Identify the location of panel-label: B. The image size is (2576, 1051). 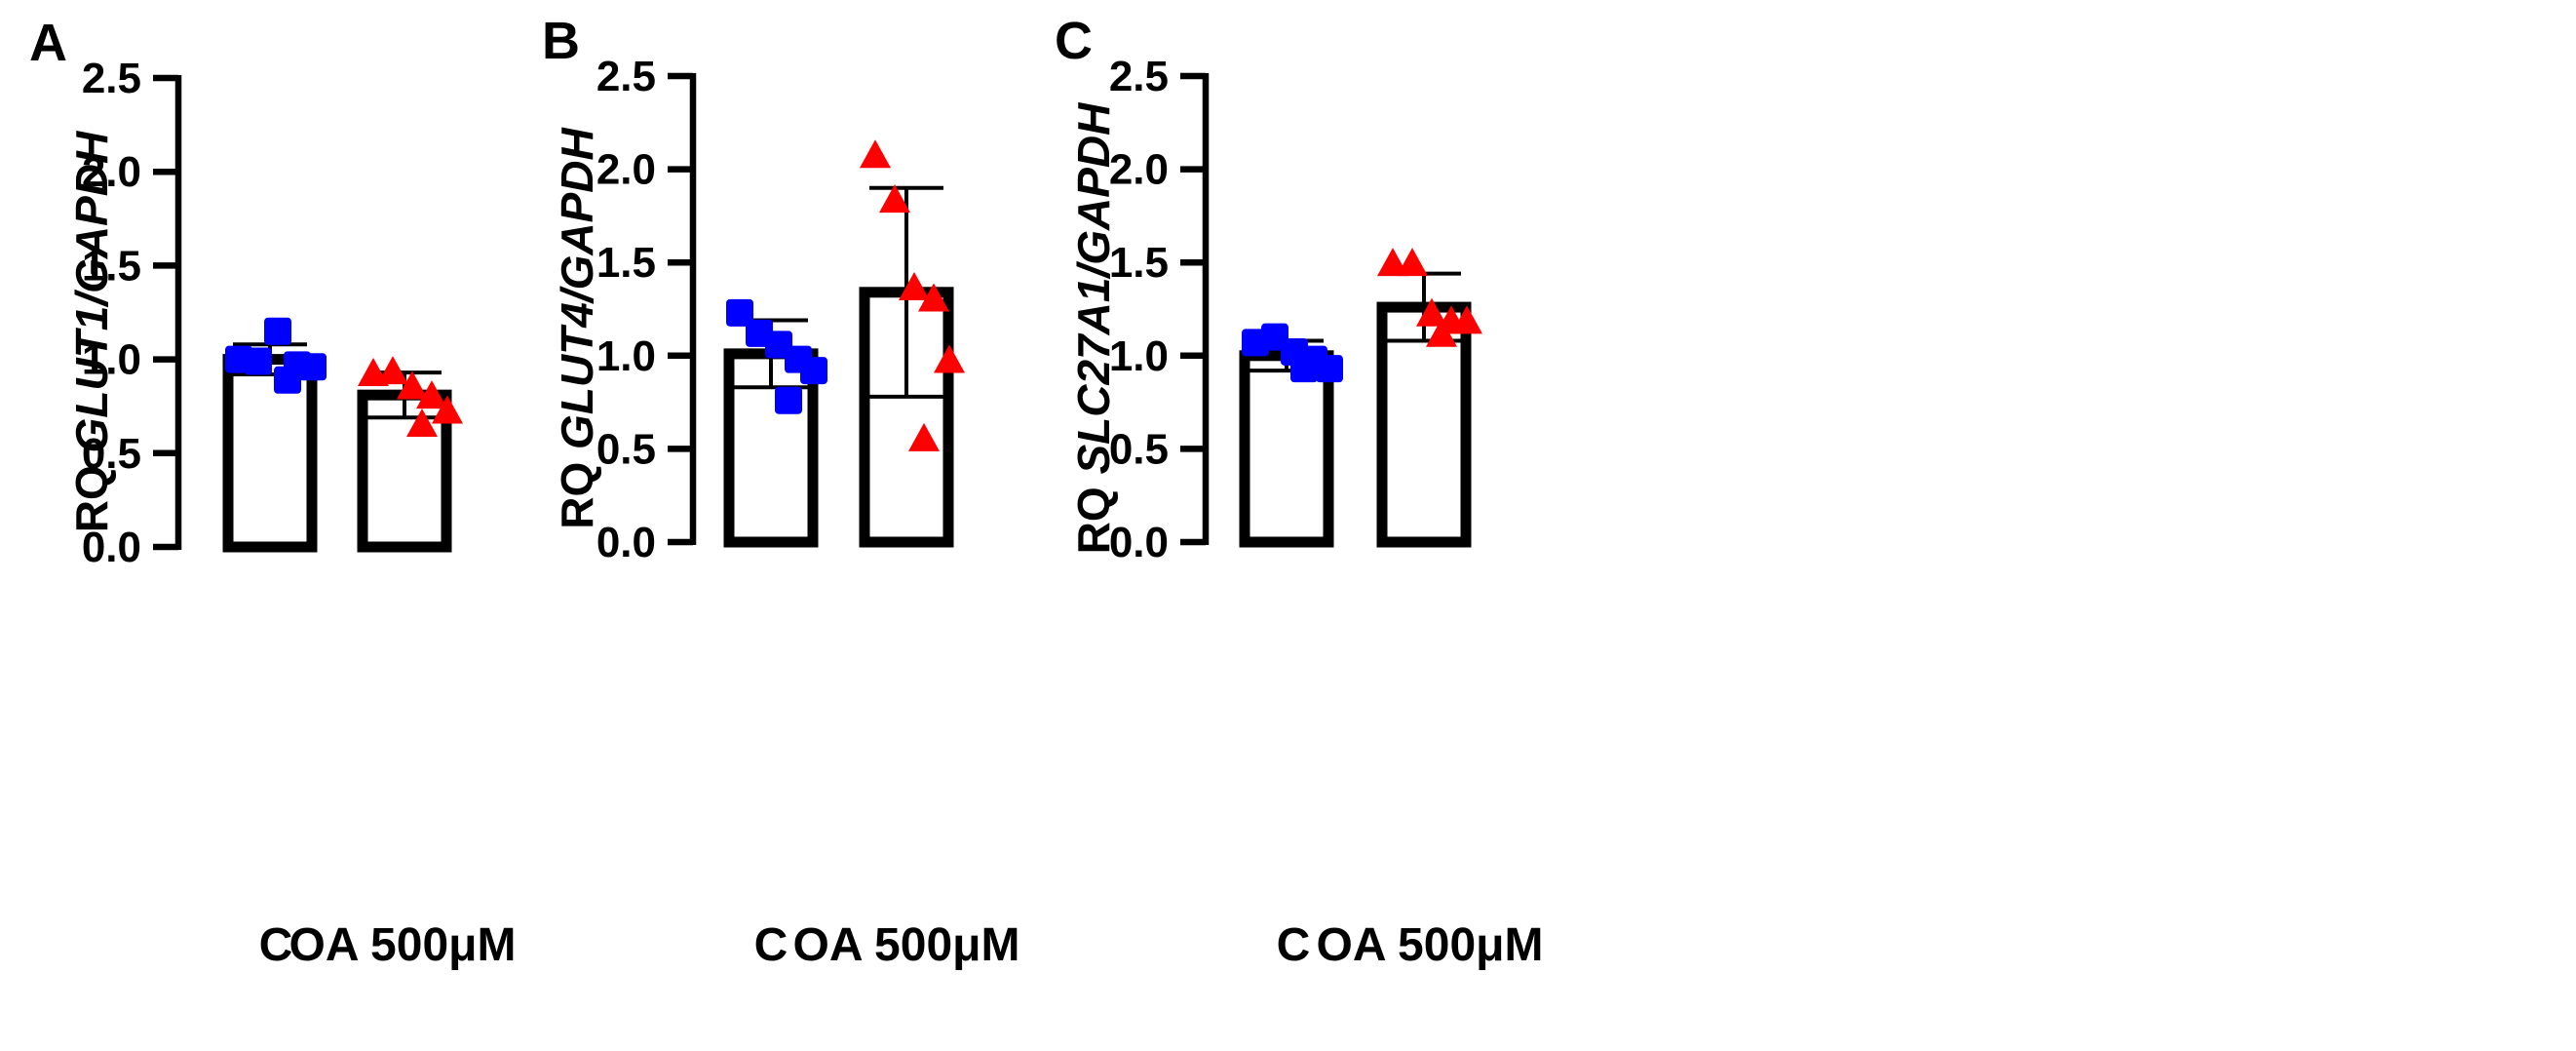
(561, 41).